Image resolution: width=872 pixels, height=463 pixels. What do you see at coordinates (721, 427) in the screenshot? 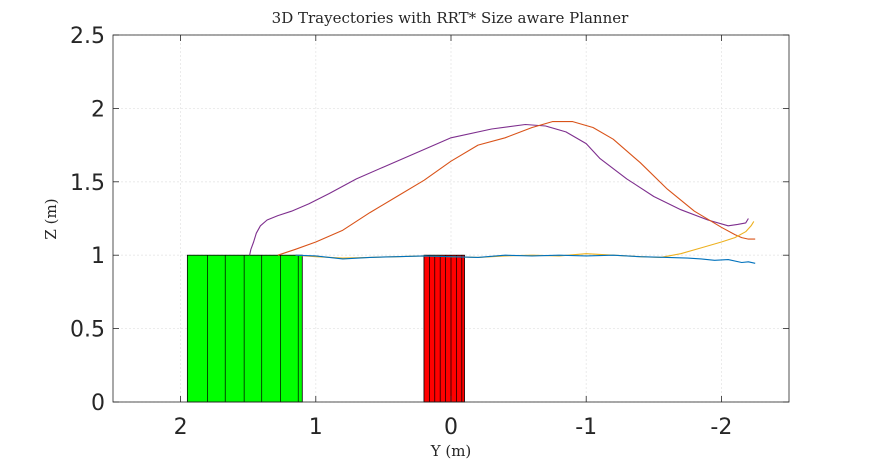
I see `x-tick-label: -2` at bounding box center [721, 427].